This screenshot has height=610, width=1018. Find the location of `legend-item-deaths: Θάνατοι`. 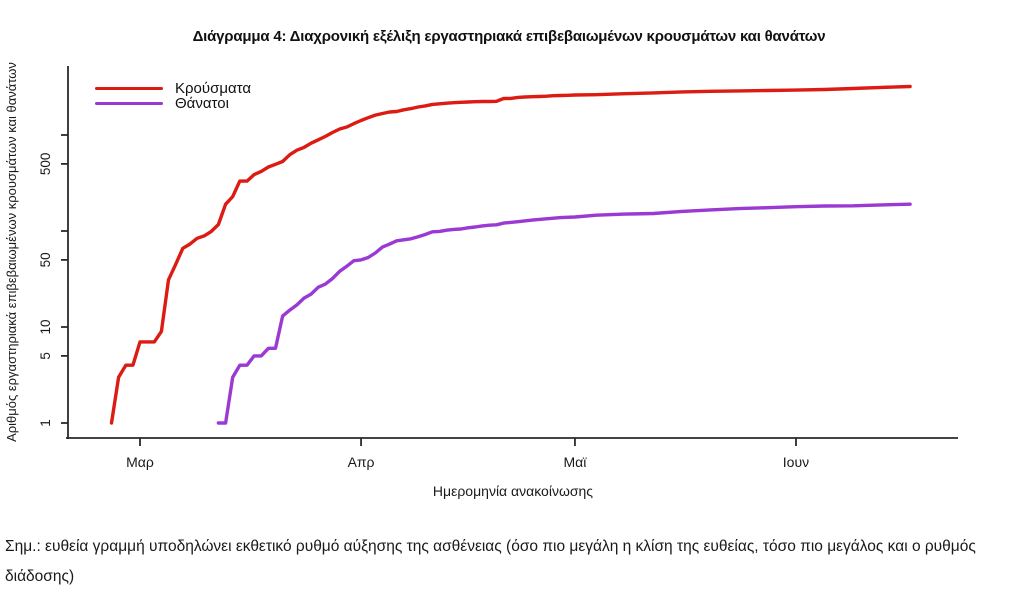

legend-item-deaths: Θάνατοι is located at coordinates (173, 103).